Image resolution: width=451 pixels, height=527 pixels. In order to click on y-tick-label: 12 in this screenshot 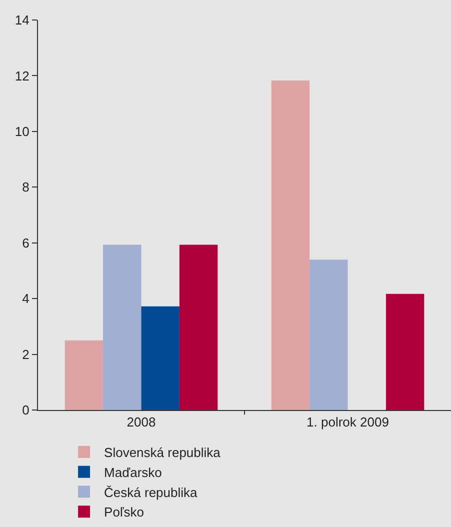, I will do `click(22, 76)`.